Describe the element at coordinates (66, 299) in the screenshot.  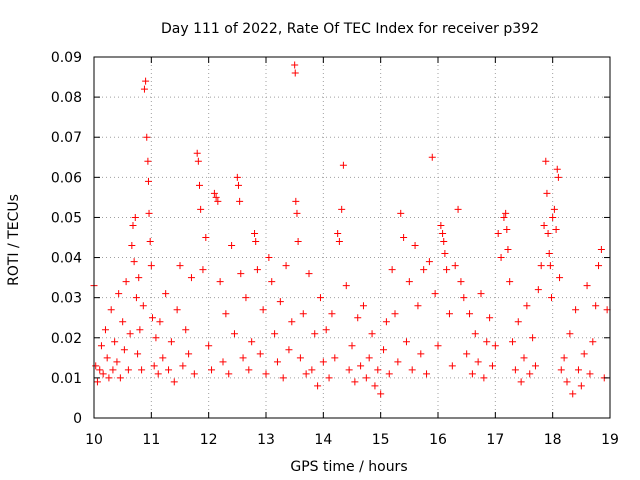
I see `y-tick-label: 0.03` at that location.